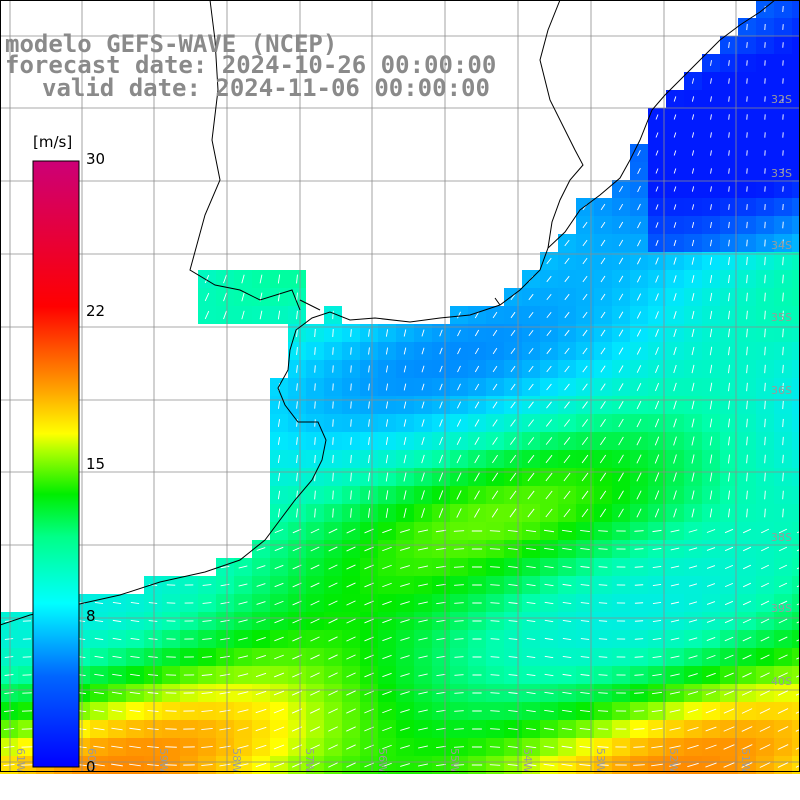 This screenshot has width=800, height=800. Describe the element at coordinates (236, 760) in the screenshot. I see `lon-label: 58W` at that location.